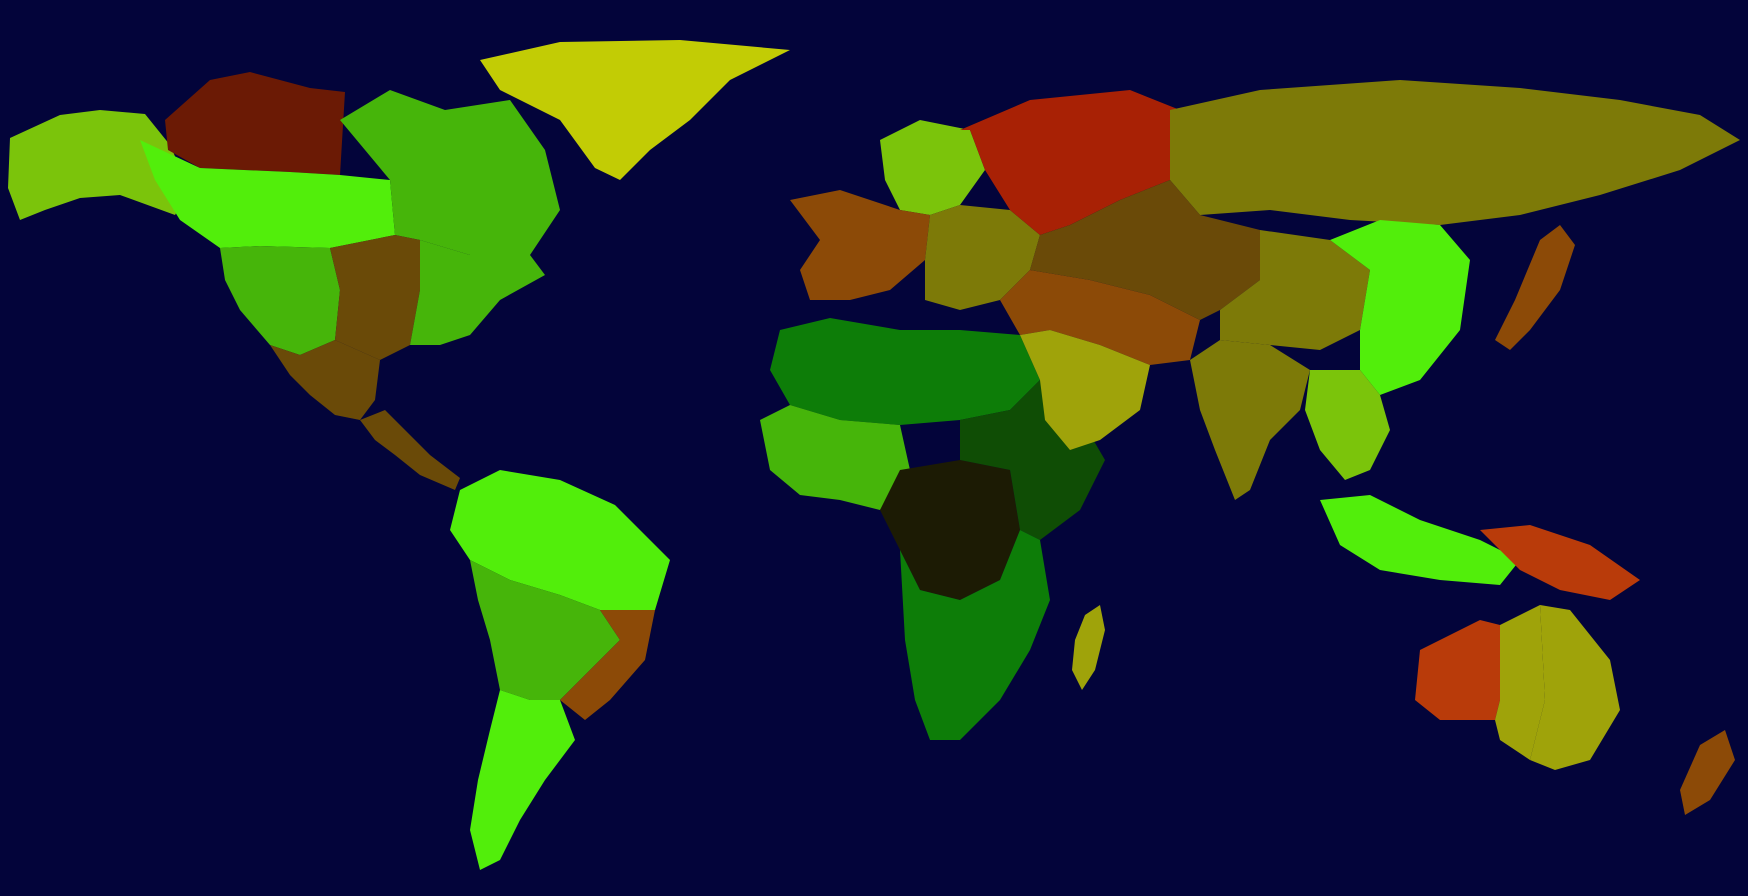 The height and width of the screenshot is (896, 1748). What do you see at coordinates (950, 530) in the screenshot?
I see `central-africa` at bounding box center [950, 530].